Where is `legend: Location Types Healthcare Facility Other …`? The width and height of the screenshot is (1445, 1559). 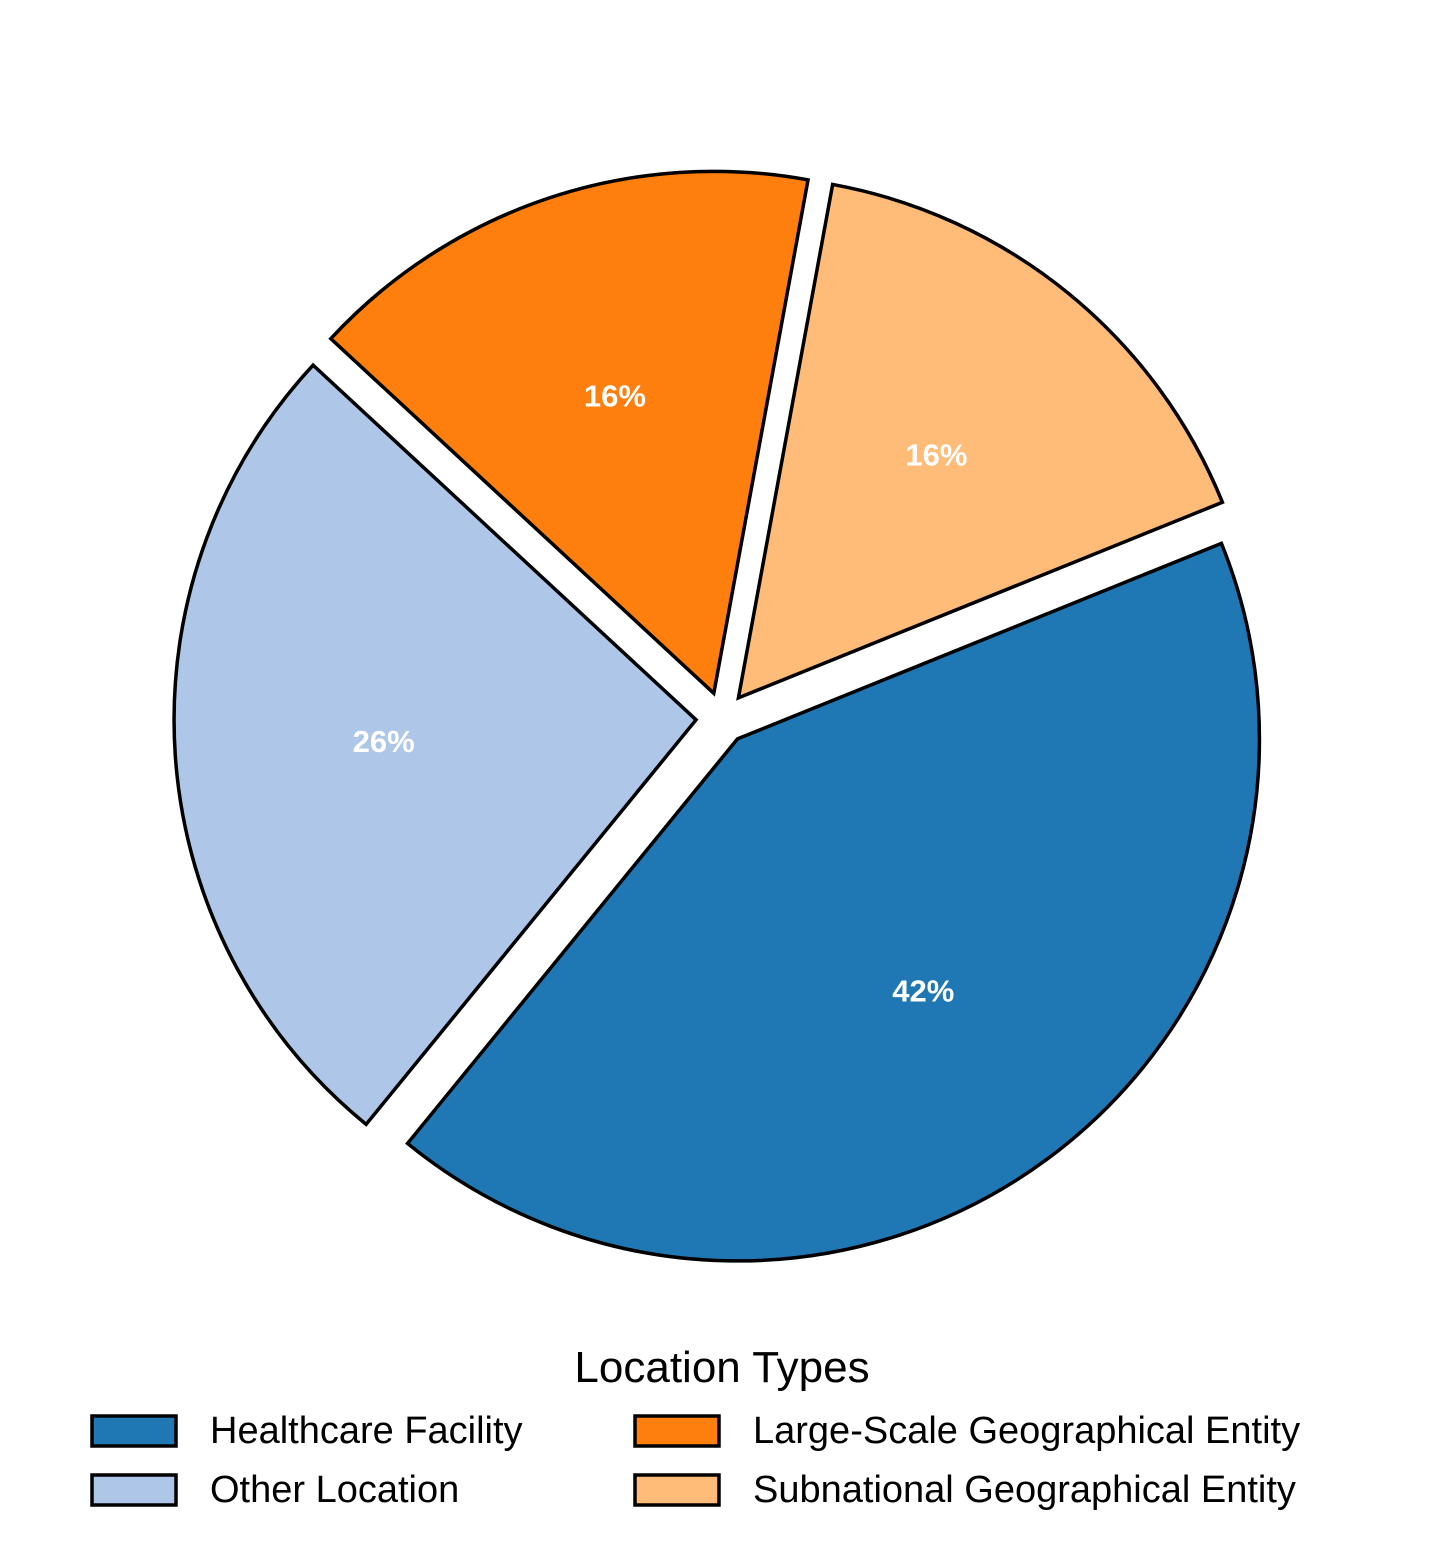 legend: Location Types Healthcare Facility Other … is located at coordinates (695, 1427).